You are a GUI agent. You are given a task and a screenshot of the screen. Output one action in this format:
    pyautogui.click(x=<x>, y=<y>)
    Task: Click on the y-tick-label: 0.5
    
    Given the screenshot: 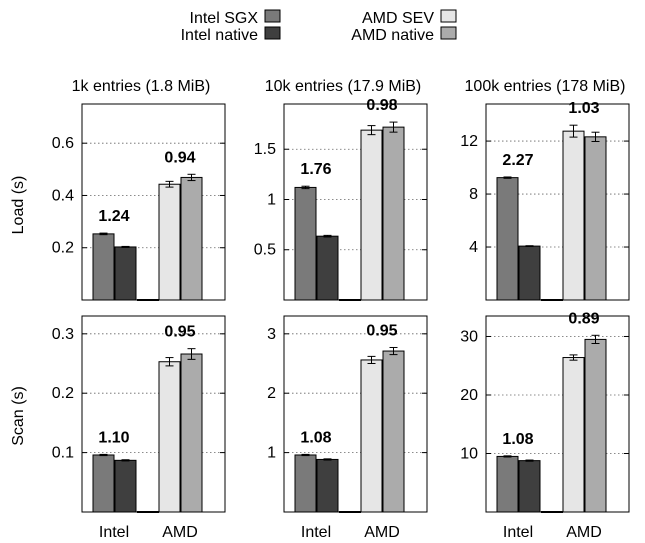 What is the action you would take?
    pyautogui.click(x=265, y=250)
    